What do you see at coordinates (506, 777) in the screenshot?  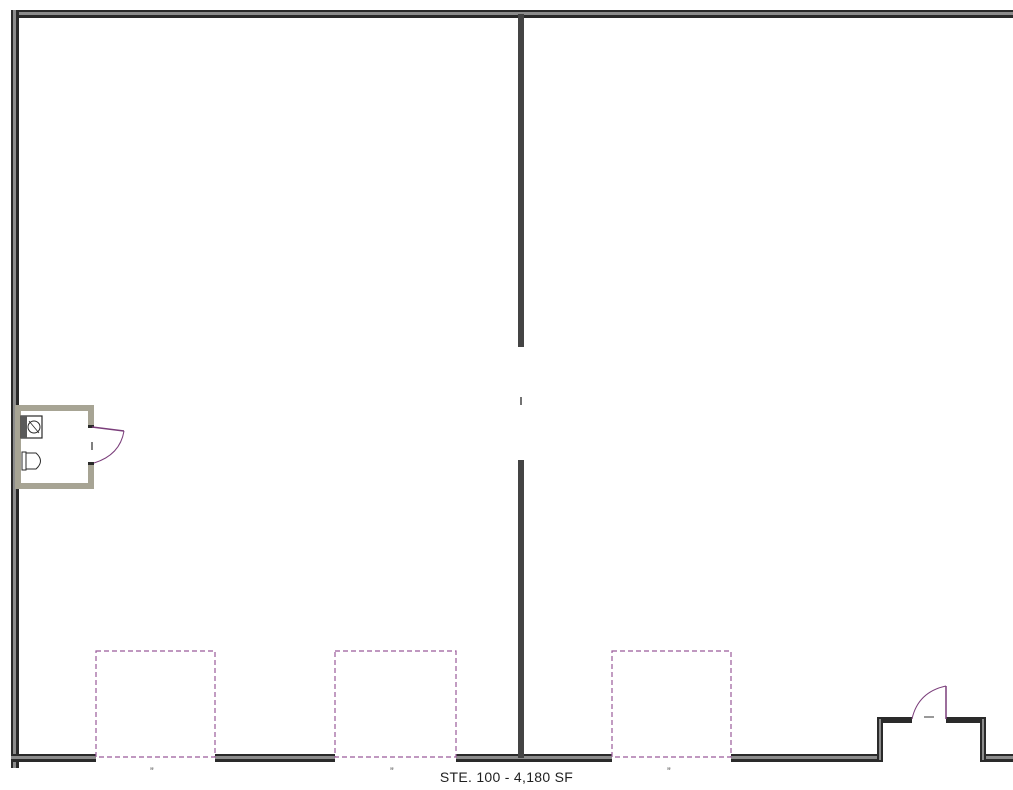 I see `suite-label: STE. 100 - 4,180 SF` at bounding box center [506, 777].